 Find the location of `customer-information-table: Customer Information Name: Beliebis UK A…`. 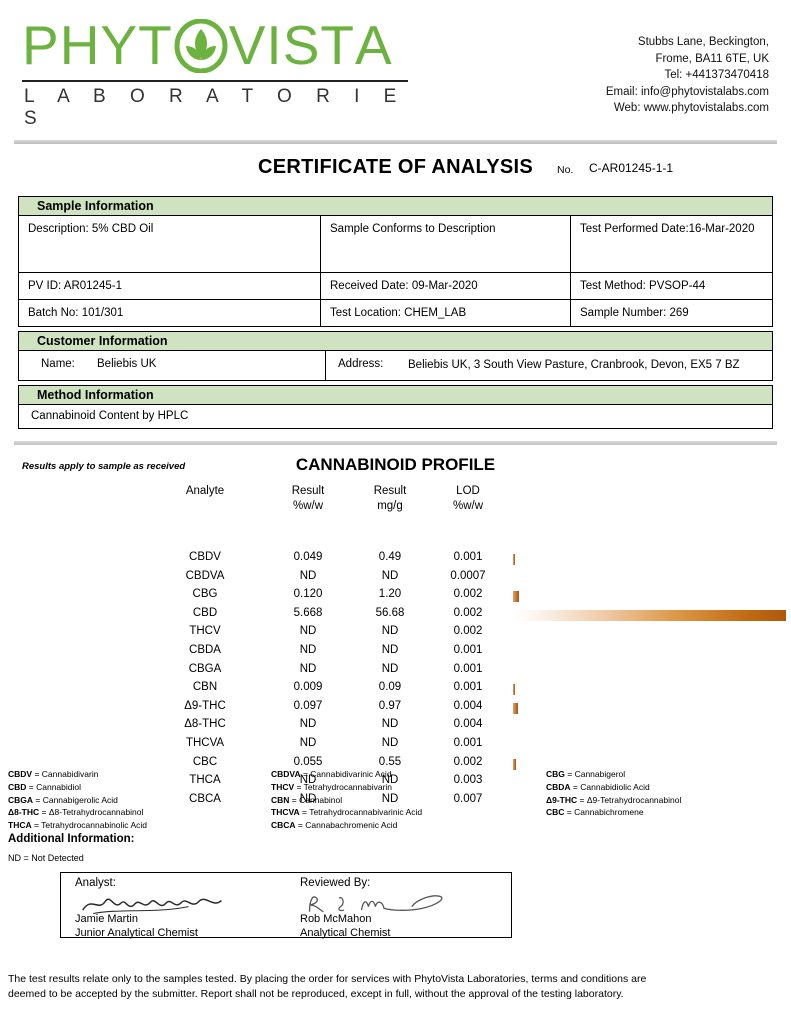

customer-information-table: Customer Information Name: Beliebis UK A… is located at coordinates (395, 356).